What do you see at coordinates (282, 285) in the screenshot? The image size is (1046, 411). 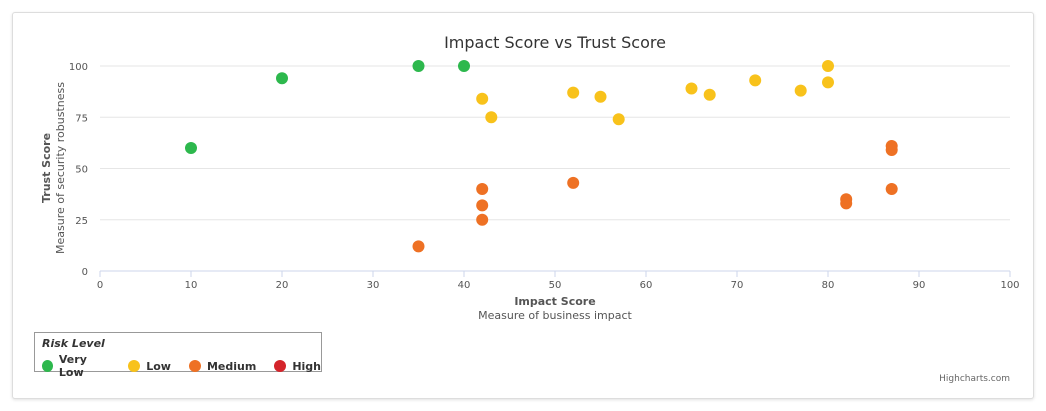 I see `x-tick-label: 20` at bounding box center [282, 285].